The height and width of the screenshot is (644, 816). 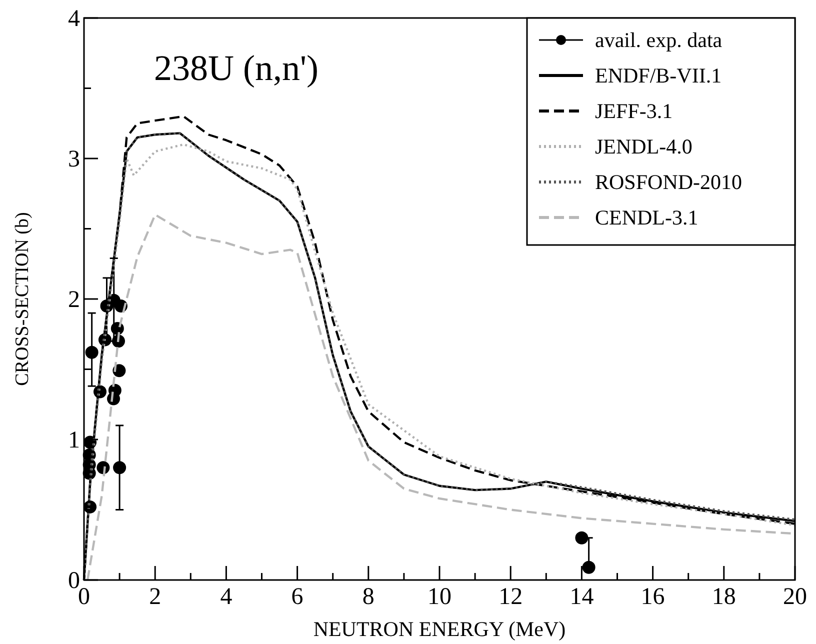 I want to click on x-tick-label: 4, so click(x=226, y=597).